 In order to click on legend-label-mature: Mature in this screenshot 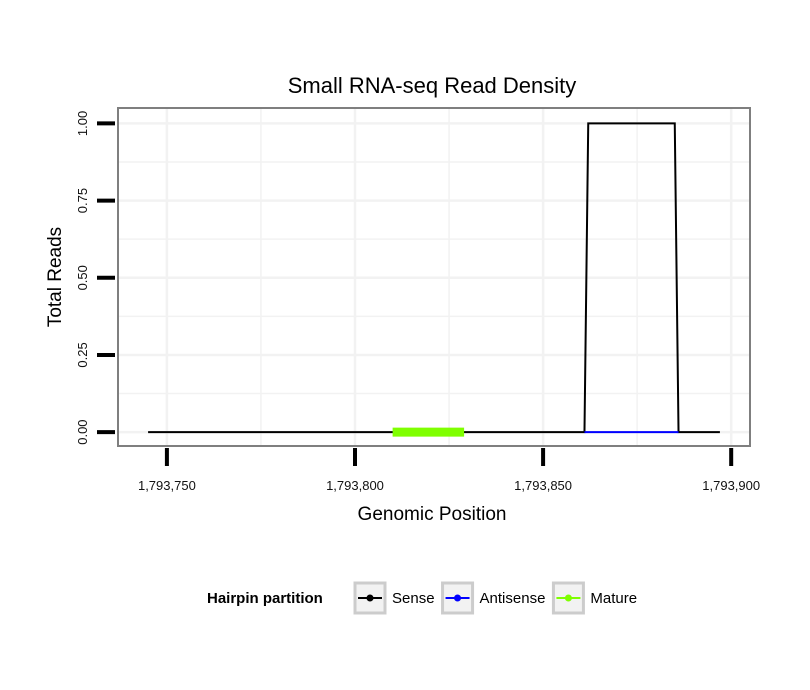, I will do `click(613, 598)`.